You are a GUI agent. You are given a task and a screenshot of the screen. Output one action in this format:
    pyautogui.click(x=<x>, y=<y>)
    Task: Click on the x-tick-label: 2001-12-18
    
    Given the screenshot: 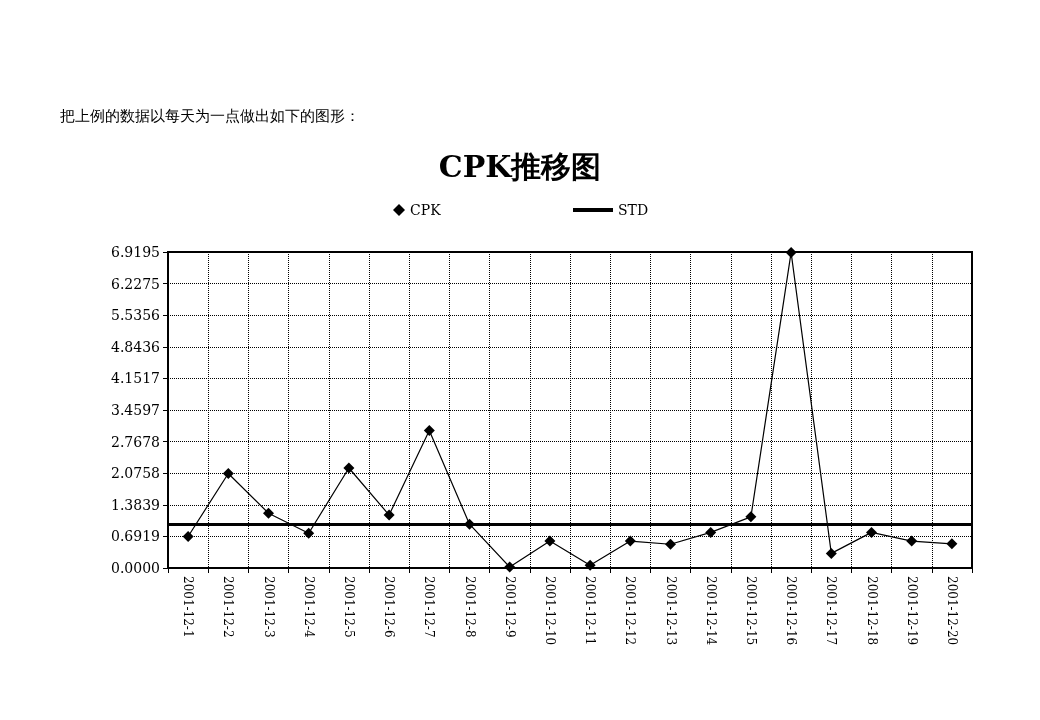 What is the action you would take?
    pyautogui.click(x=871, y=611)
    